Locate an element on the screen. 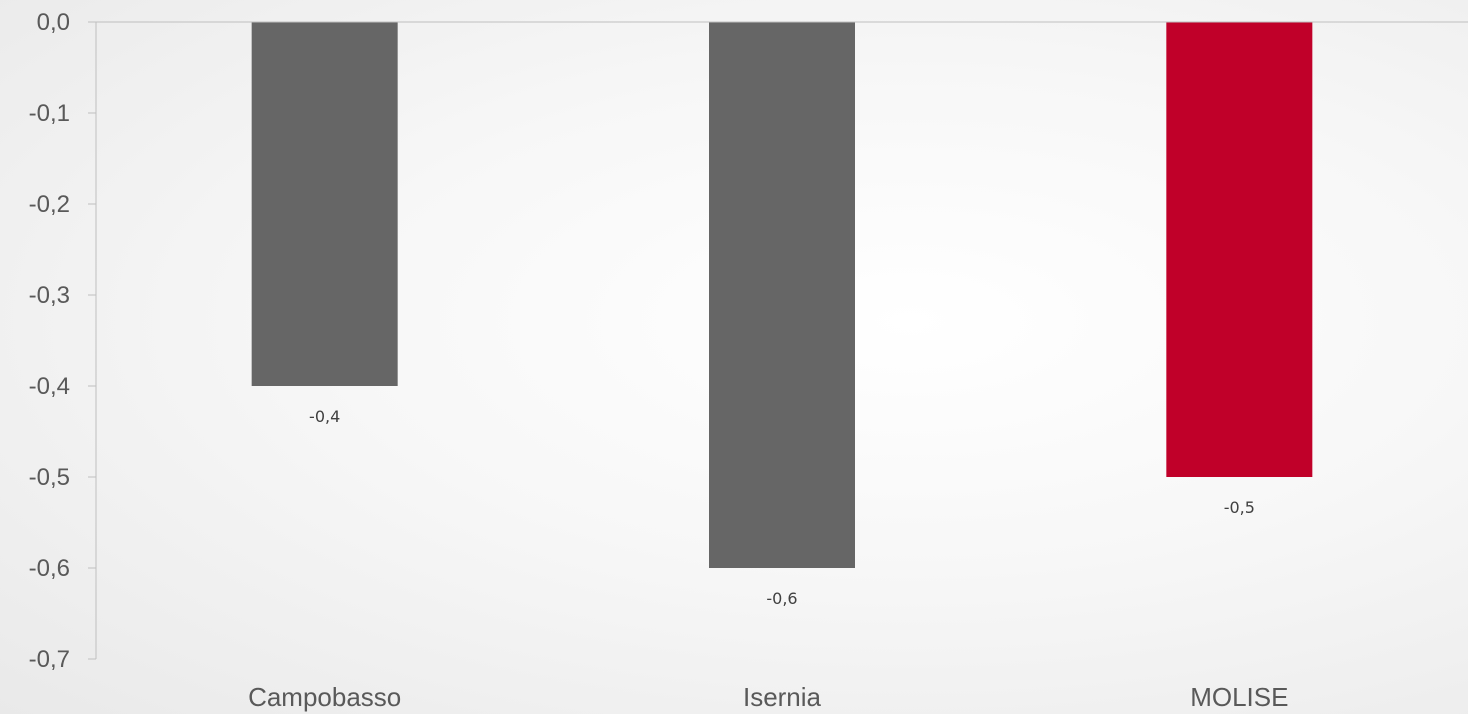 The height and width of the screenshot is (714, 1468). y-tick-label: -0,2 is located at coordinates (49, 204).